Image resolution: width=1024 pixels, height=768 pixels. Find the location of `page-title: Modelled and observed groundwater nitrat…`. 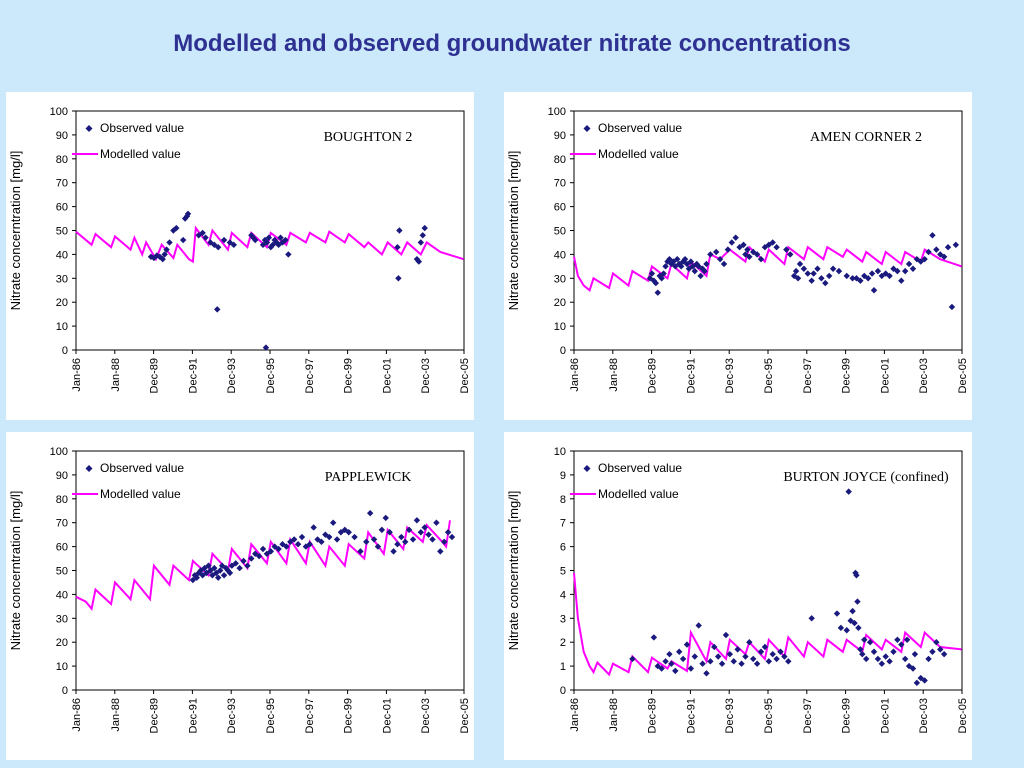

page-title: Modelled and observed groundwater nitrat… is located at coordinates (512, 43).